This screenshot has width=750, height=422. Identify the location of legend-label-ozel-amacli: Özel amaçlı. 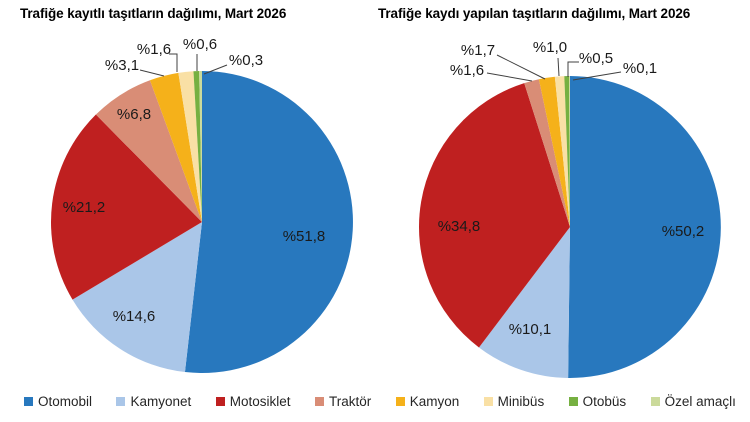
(700, 401).